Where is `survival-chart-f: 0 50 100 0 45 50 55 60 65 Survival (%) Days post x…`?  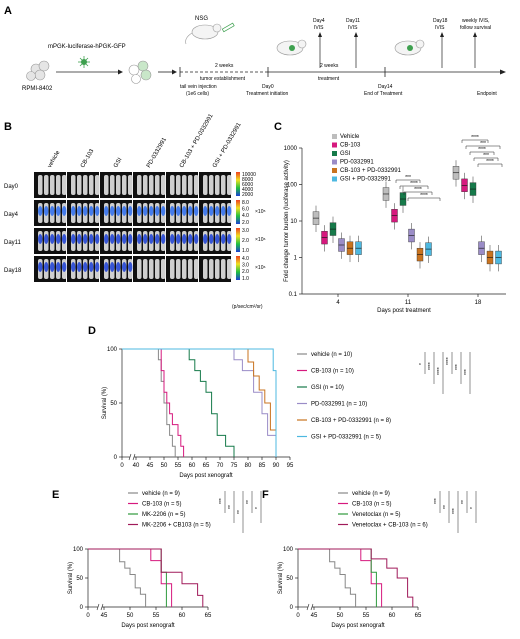
survival-chart-f: 0 50 100 0 45 50 55 60 65 Survival (%) Days post x… is located at coordinates (377, 560).